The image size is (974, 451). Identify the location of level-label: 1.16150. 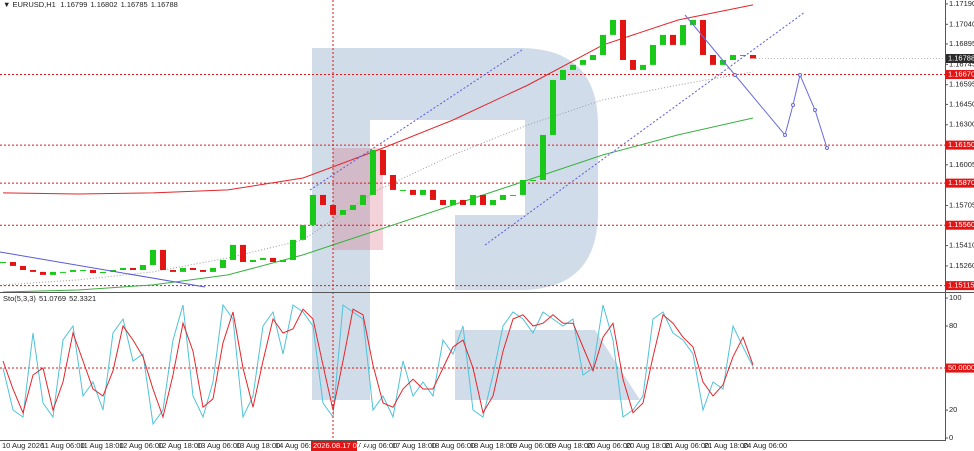
(961, 144).